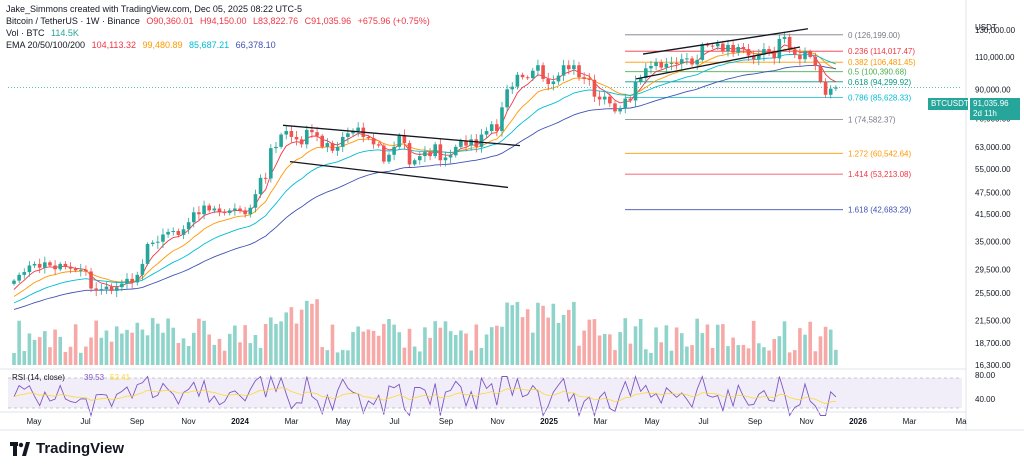  I want to click on current-price-tag: 91,035.96 2d 11h, so click(995, 109).